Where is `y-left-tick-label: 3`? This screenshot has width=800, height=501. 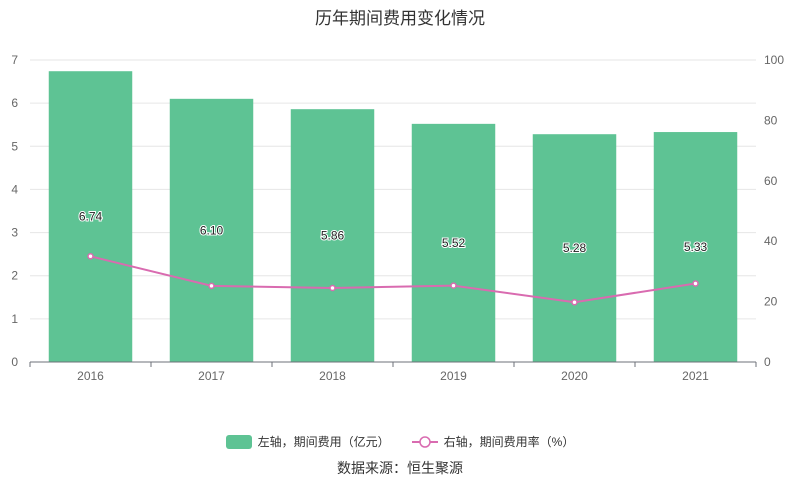 y-left-tick-label: 3 is located at coordinates (14, 233).